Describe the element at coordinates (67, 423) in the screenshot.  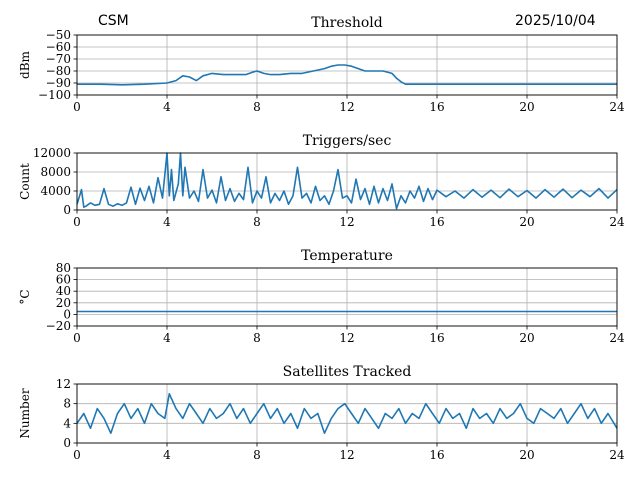
I see `y-tick-label: 4` at that location.